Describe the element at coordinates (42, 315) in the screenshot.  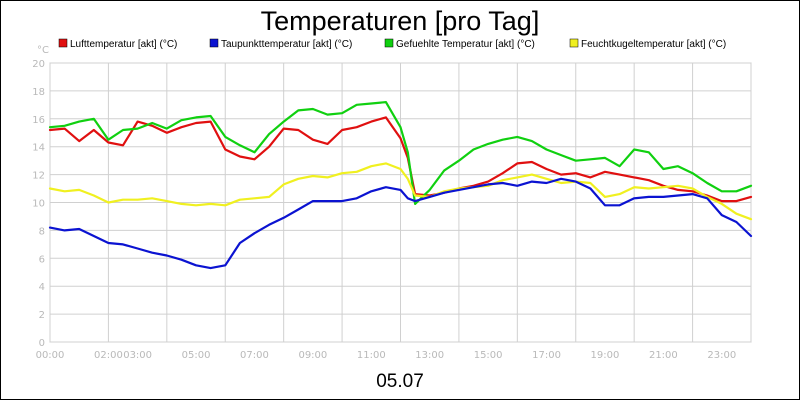
I see `y-tick-label: 2` at that location.